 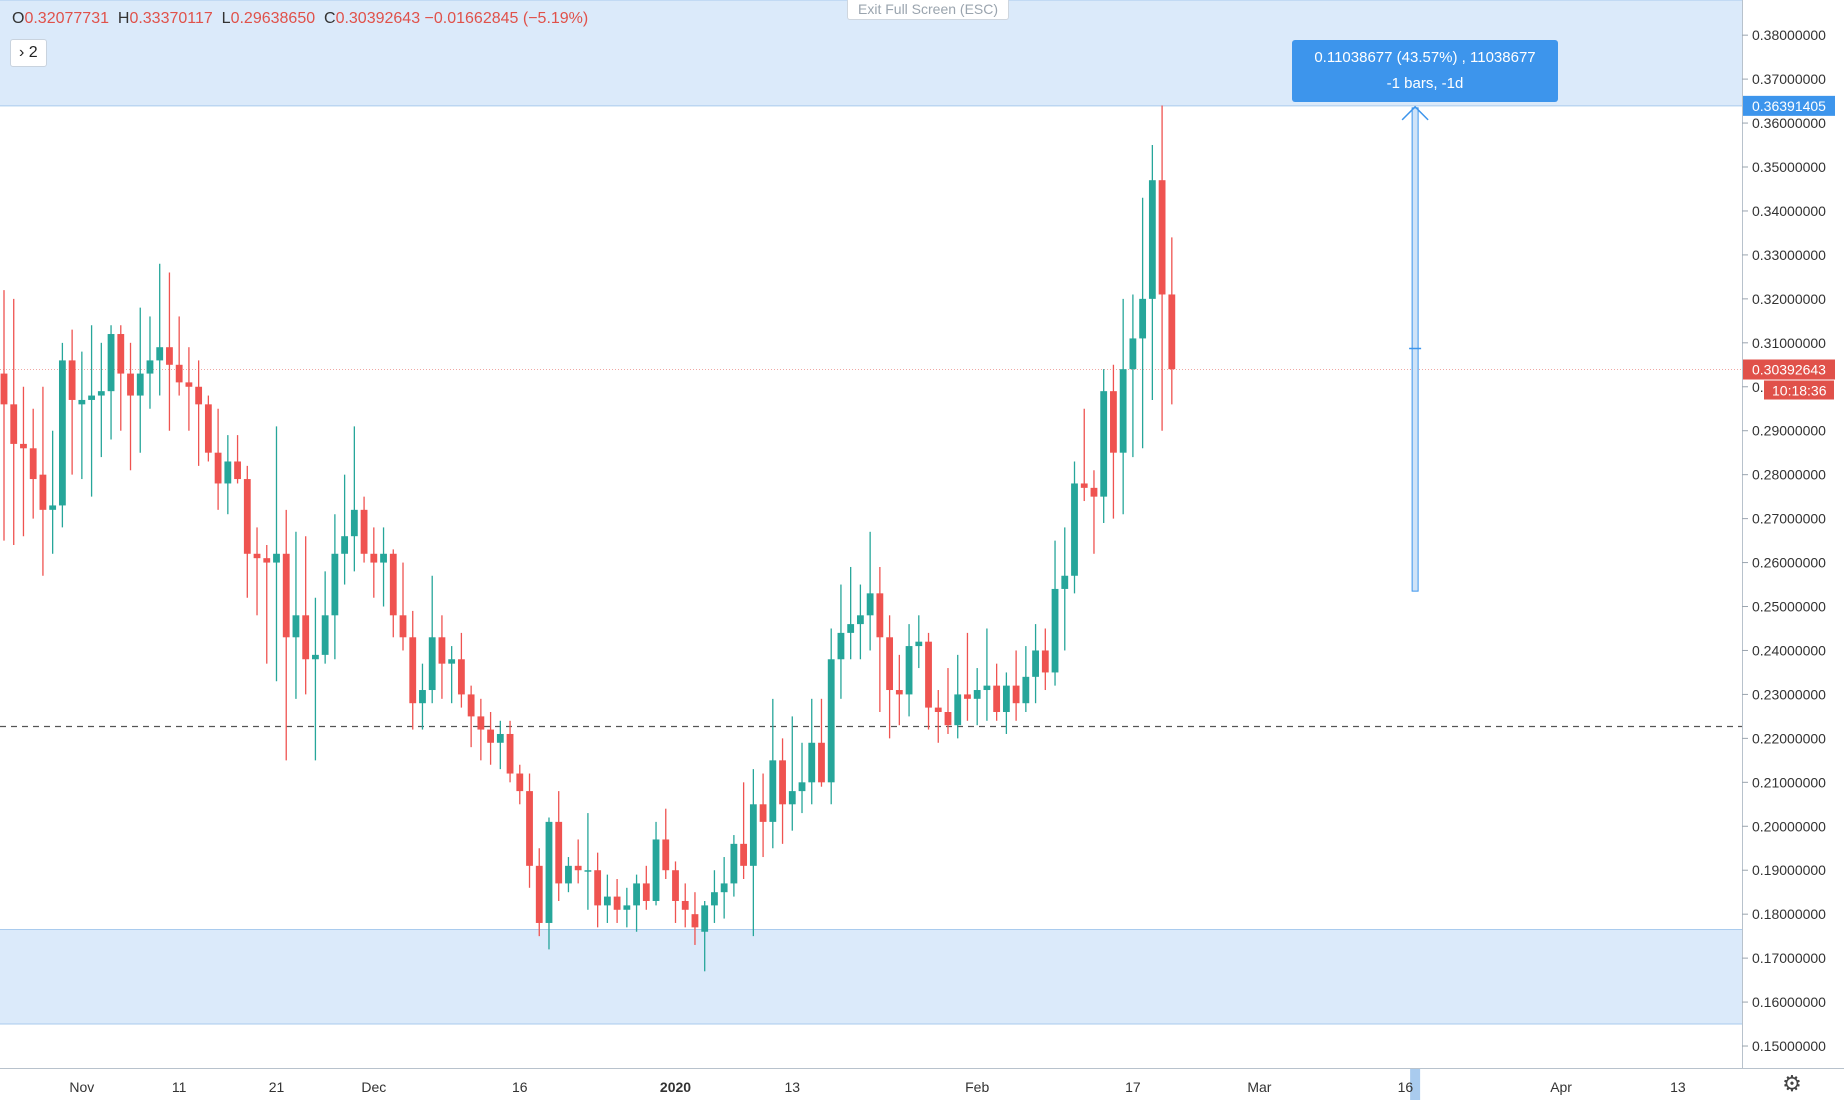 I want to click on price-tick-label: 0.37000000, so click(x=1789, y=79).